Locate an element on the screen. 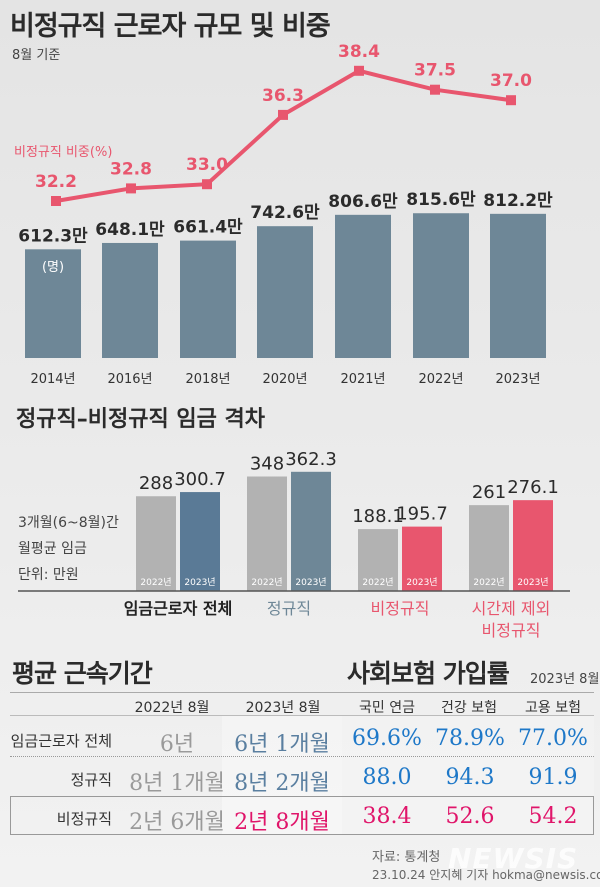 The image size is (600, 887). wage-bar-label: 188.1 is located at coordinates (378, 516).